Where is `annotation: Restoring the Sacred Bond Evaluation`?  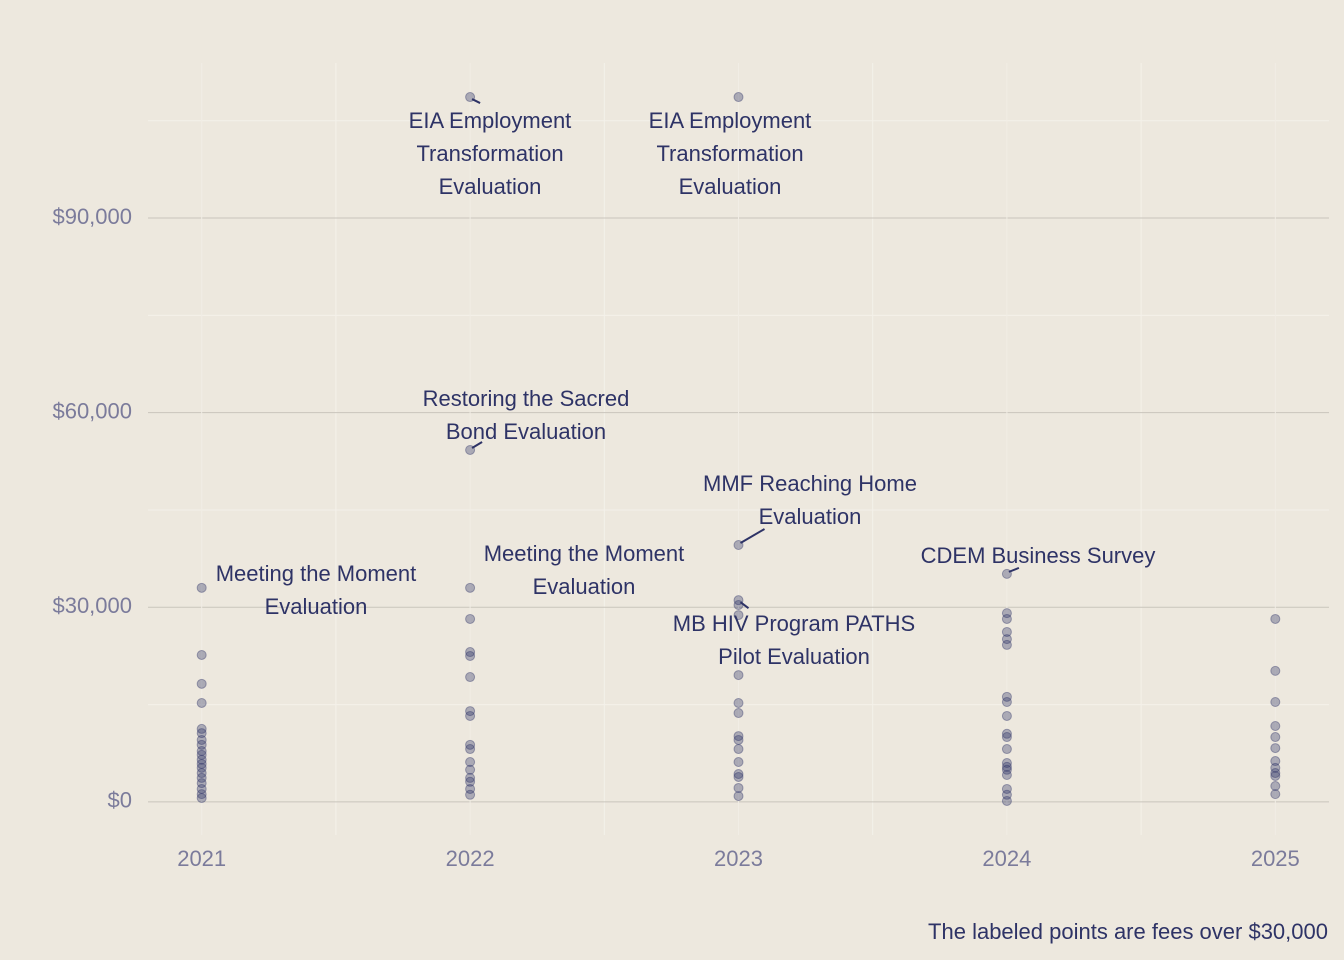
annotation: Restoring the Sacred Bond Evaluation is located at coordinates (526, 414).